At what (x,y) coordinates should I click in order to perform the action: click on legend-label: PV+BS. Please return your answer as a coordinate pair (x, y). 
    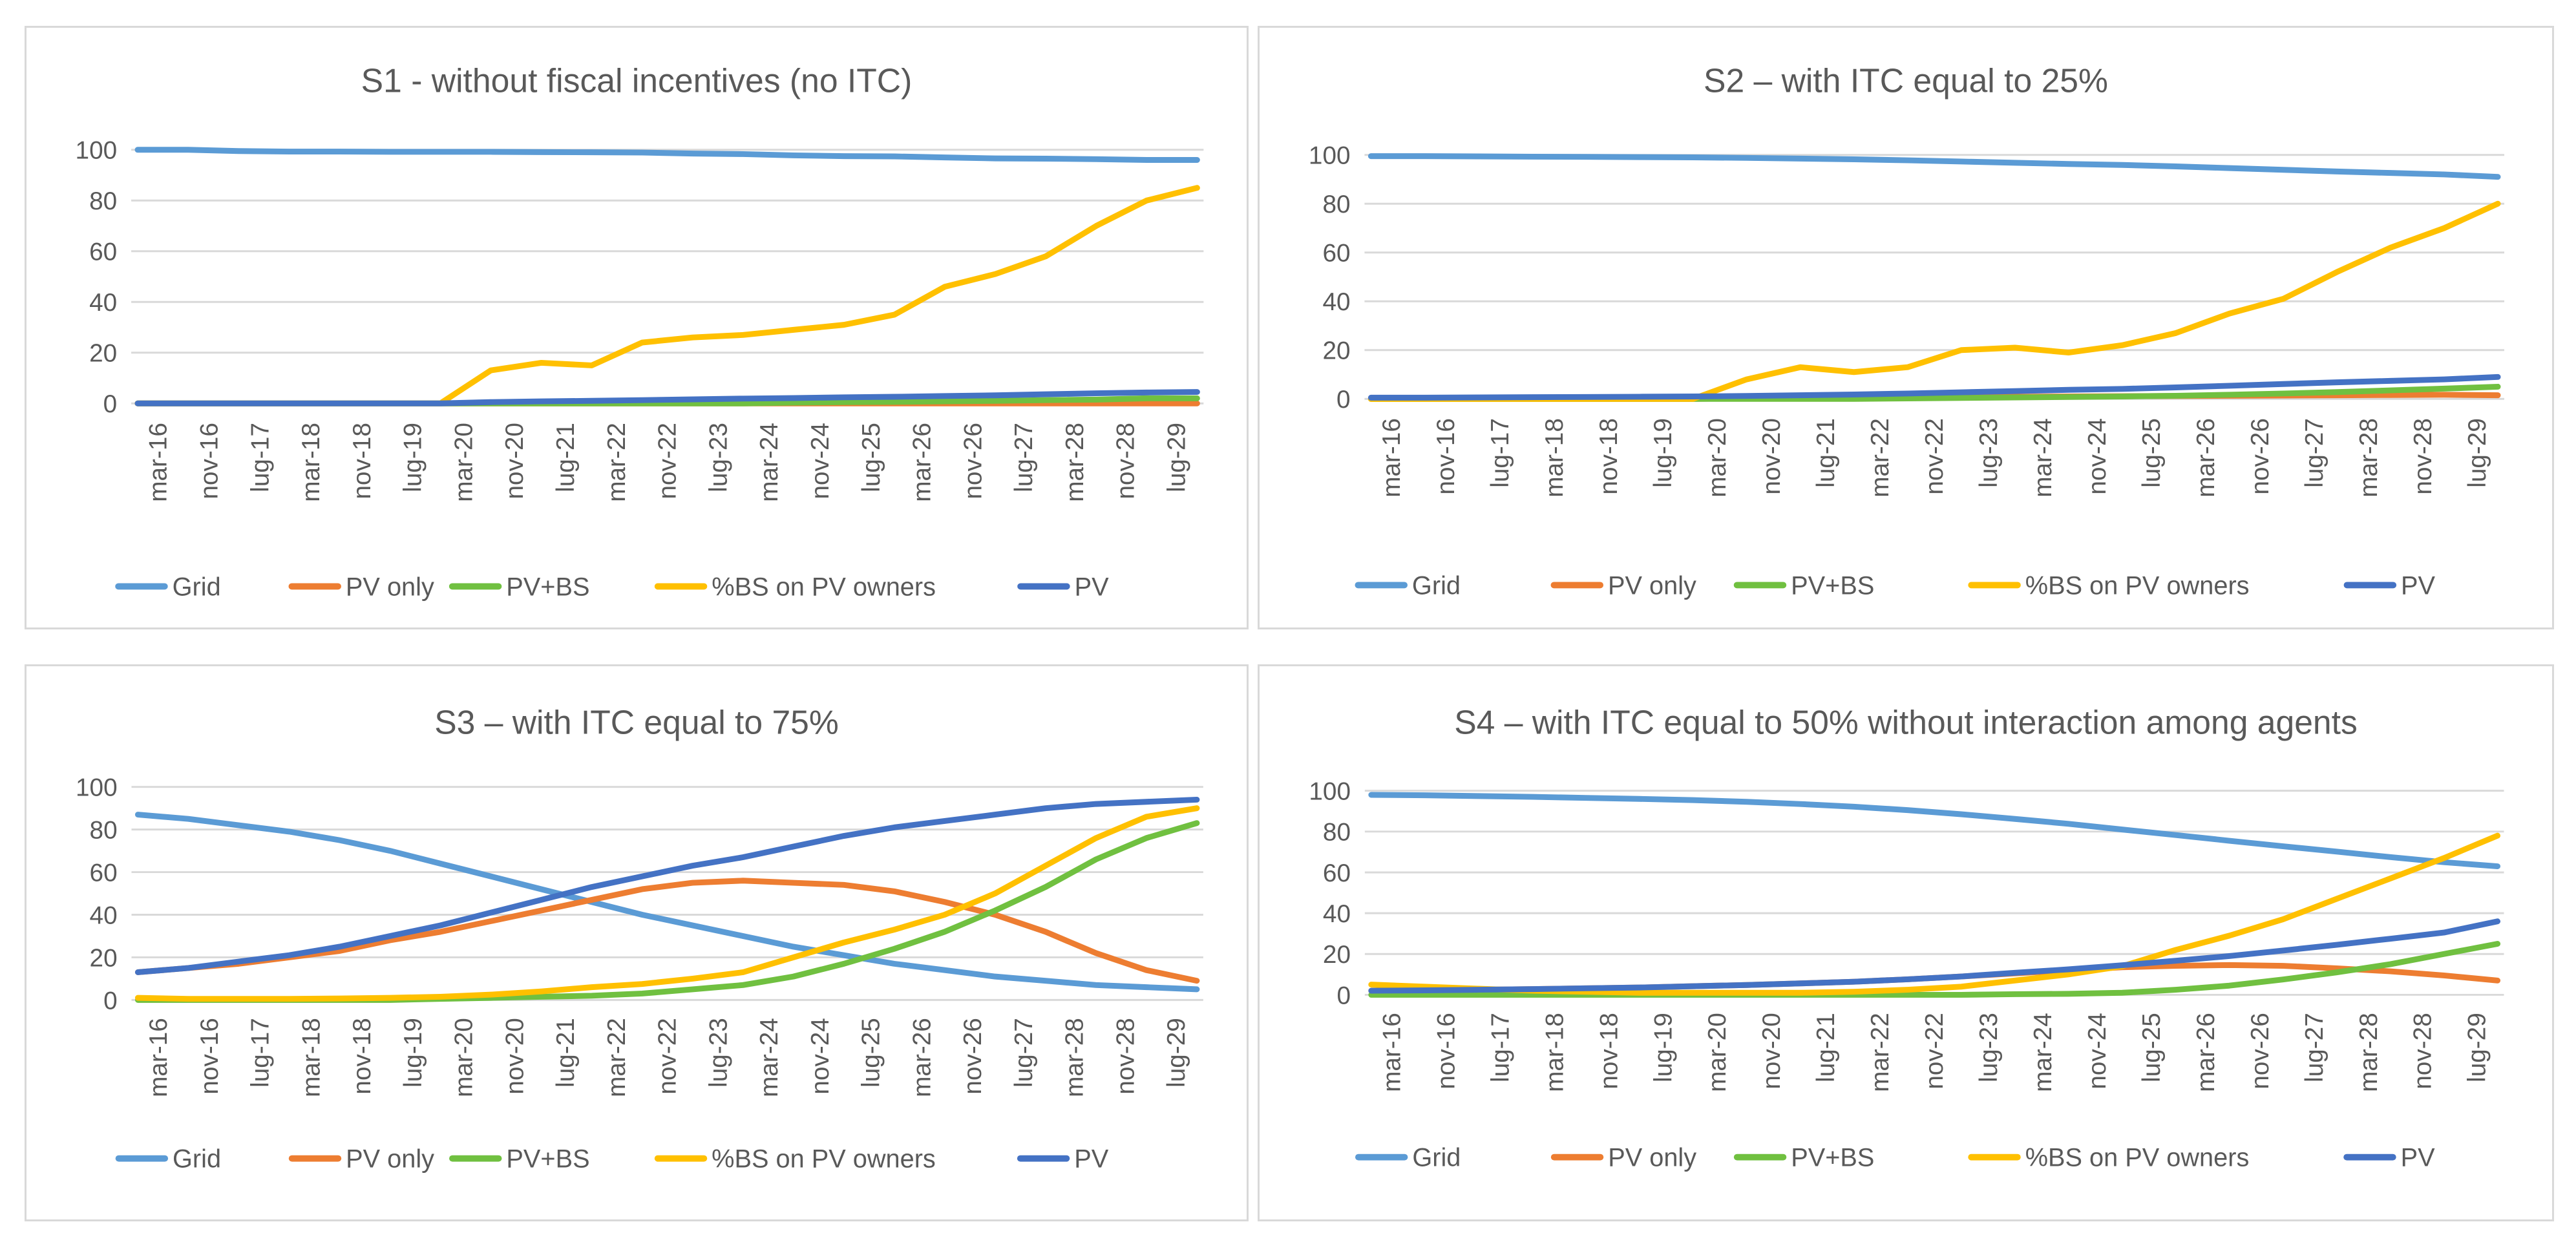
    Looking at the image, I should click on (547, 1159).